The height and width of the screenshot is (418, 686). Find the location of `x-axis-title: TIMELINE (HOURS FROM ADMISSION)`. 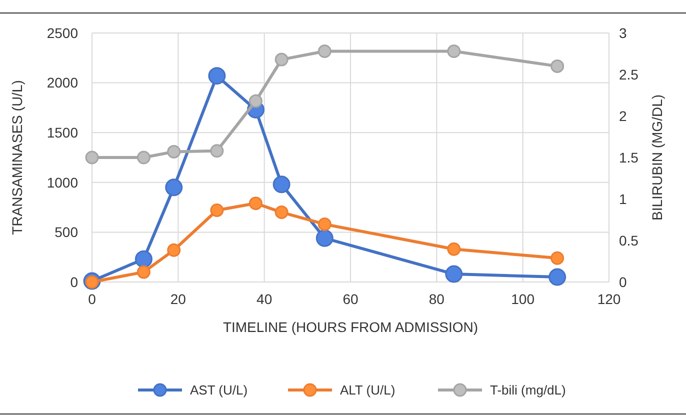

x-axis-title: TIMELINE (HOURS FROM ADMISSION) is located at coordinates (350, 327).